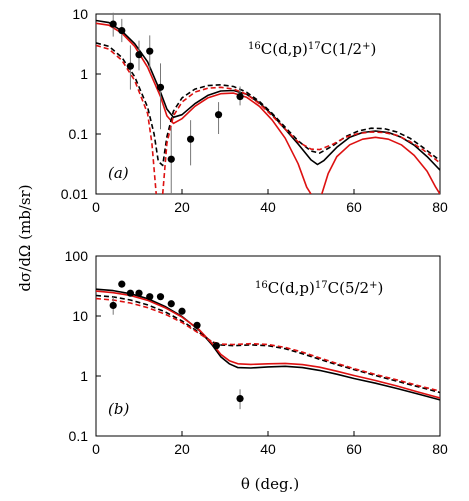 This screenshot has height=501, width=469. What do you see at coordinates (118, 409) in the screenshot?
I see `panel-b-tag: (b)` at bounding box center [118, 409].